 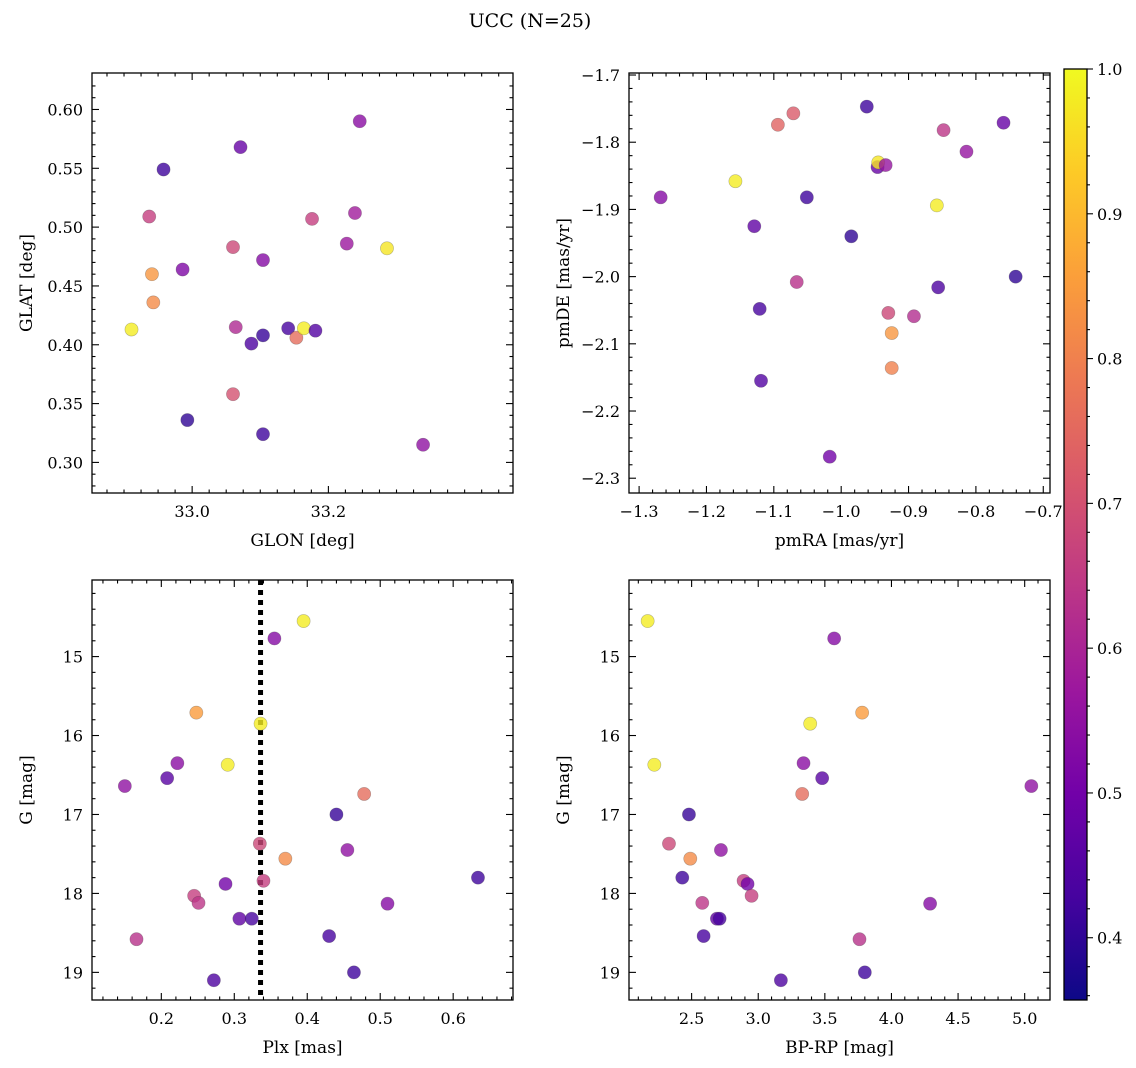 I want to click on colorbar-tick-label: 0.7, so click(x=1109, y=503).